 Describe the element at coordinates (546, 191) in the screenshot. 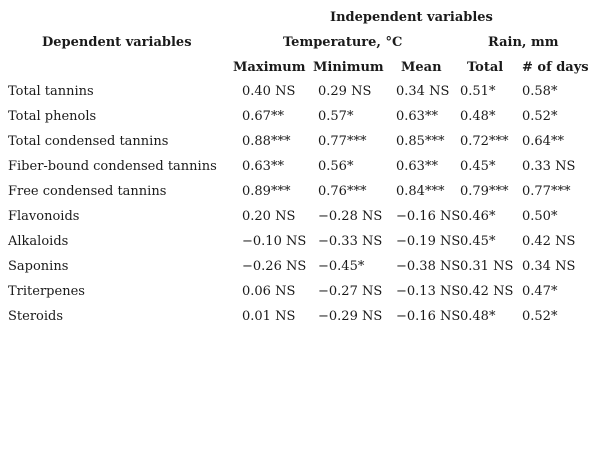

I see `cell-days: 0.77***` at that location.